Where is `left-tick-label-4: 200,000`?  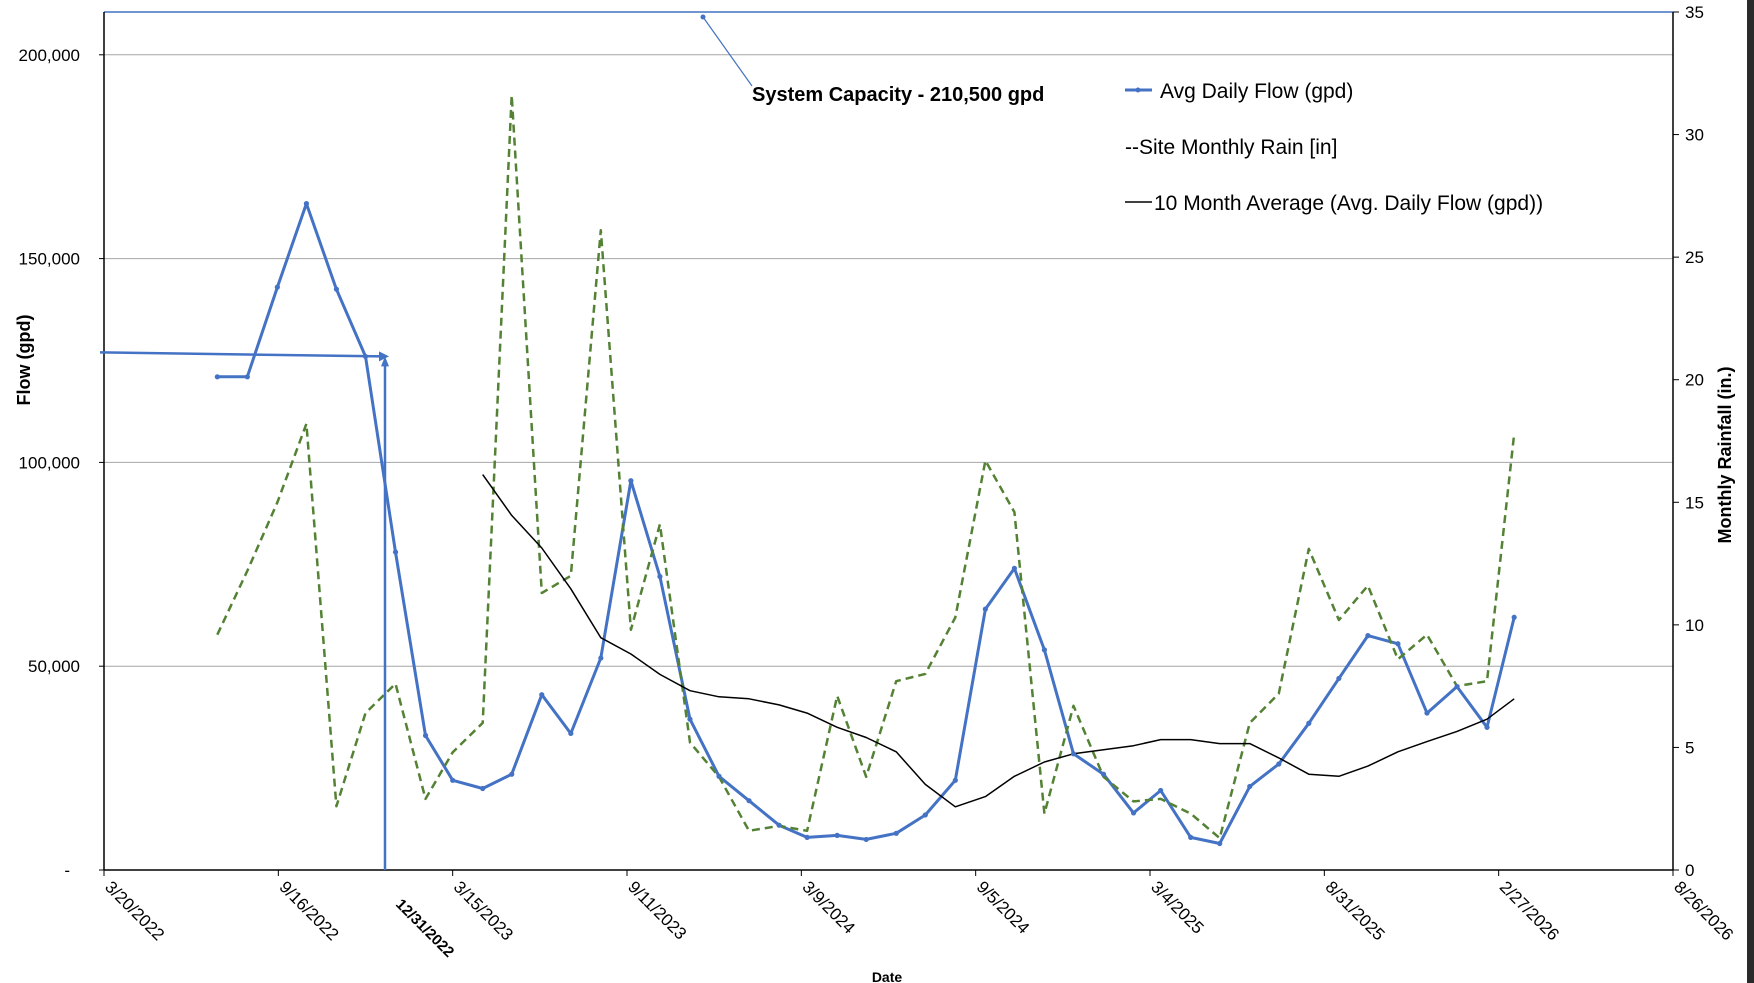 left-tick-label-4: 200,000 is located at coordinates (49, 55).